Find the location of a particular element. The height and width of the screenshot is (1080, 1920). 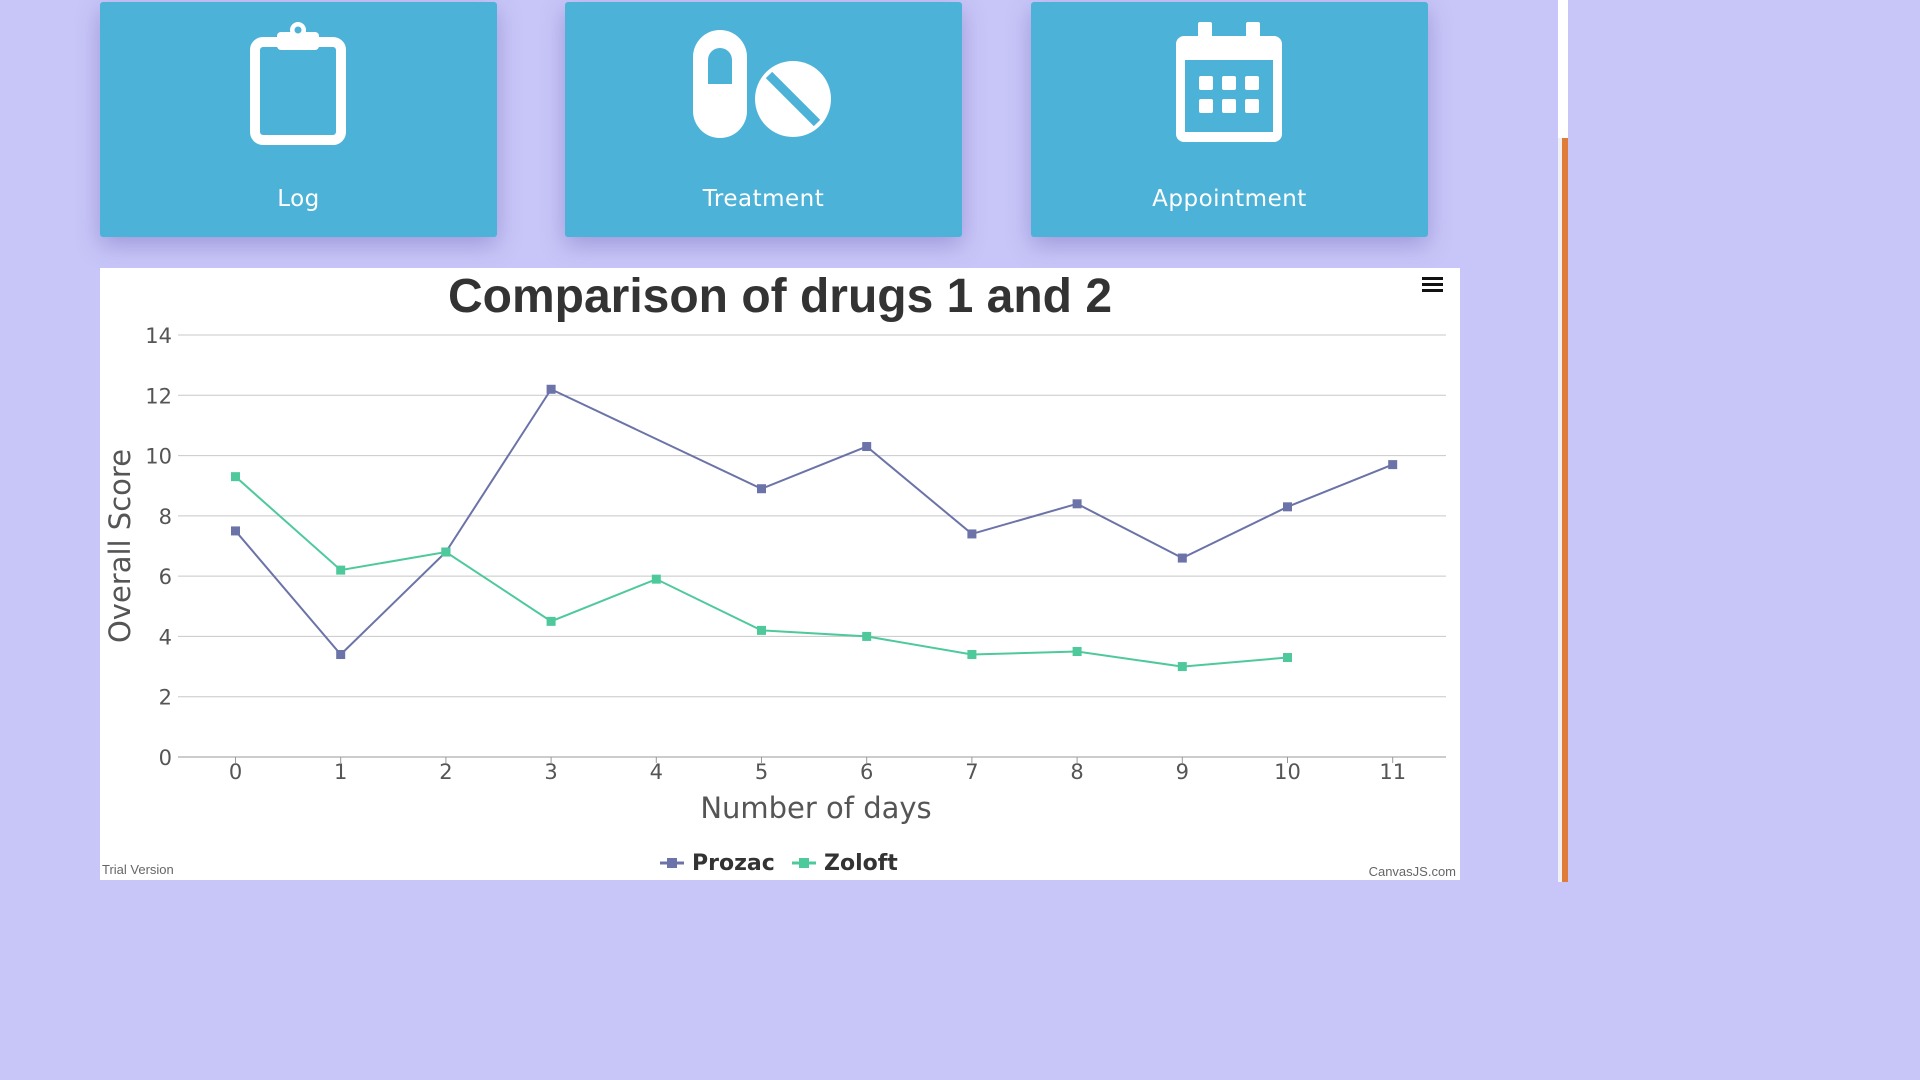

trial-version-label: Trial Version is located at coordinates (138, 869).